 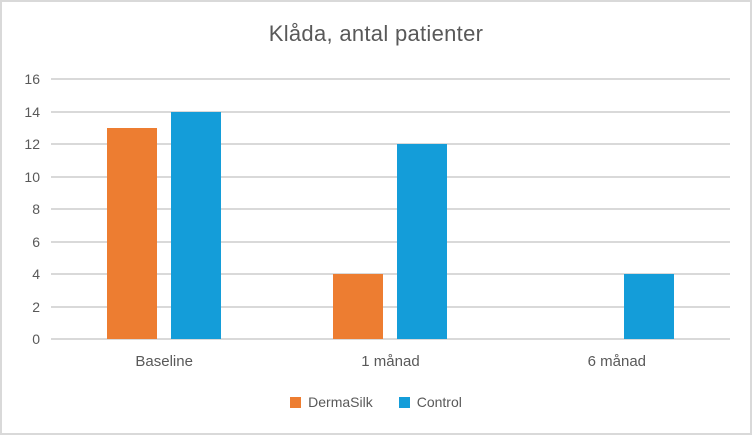 I want to click on bar-dermasilk-baseline, so click(x=132, y=233).